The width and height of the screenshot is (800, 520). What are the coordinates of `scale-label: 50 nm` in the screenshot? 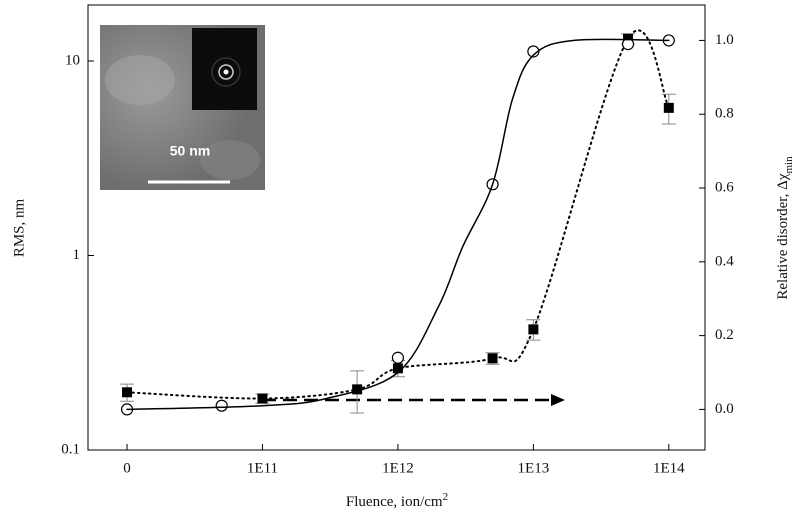 It's located at (190, 151).